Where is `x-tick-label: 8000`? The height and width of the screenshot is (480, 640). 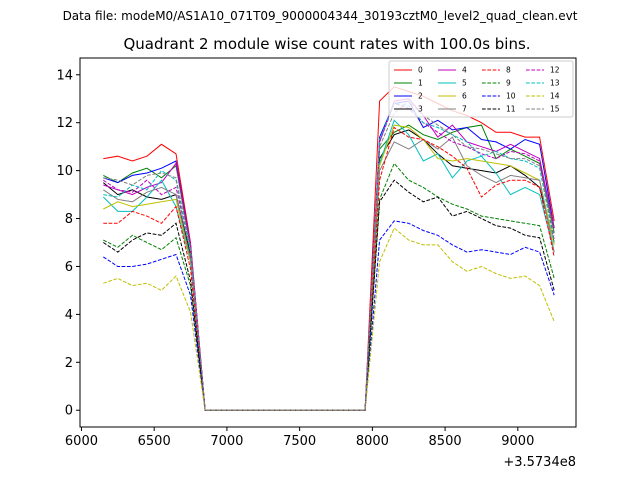
x-tick-label: 8000 is located at coordinates (372, 441).